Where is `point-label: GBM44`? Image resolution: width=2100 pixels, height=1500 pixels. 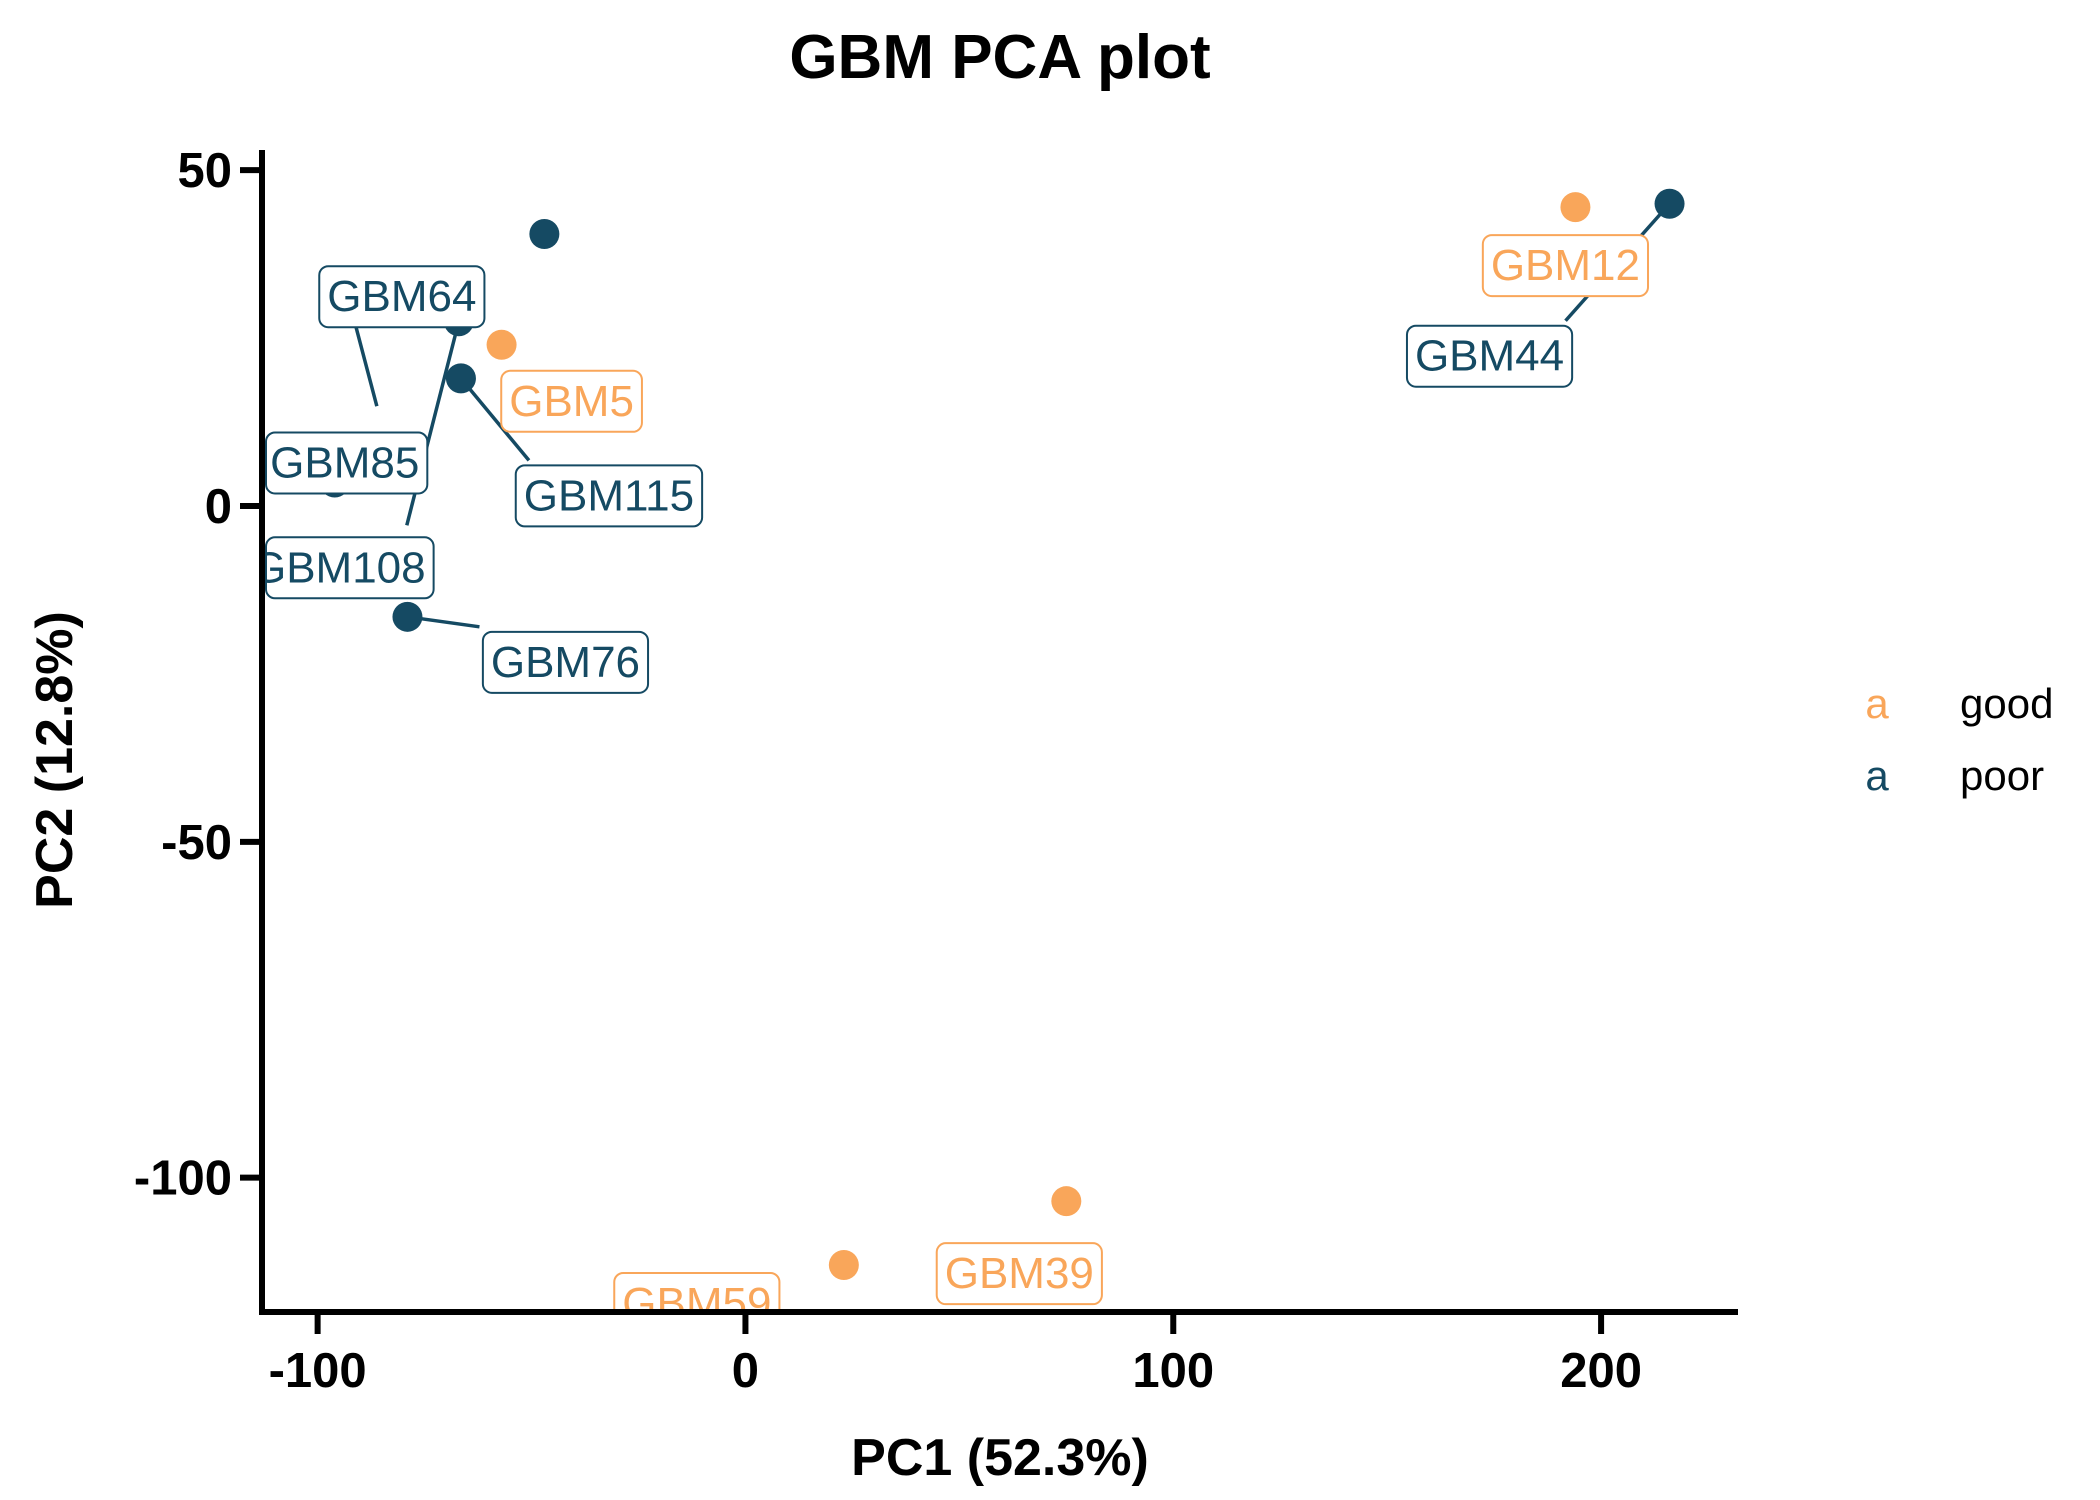 point-label: GBM44 is located at coordinates (1489, 356).